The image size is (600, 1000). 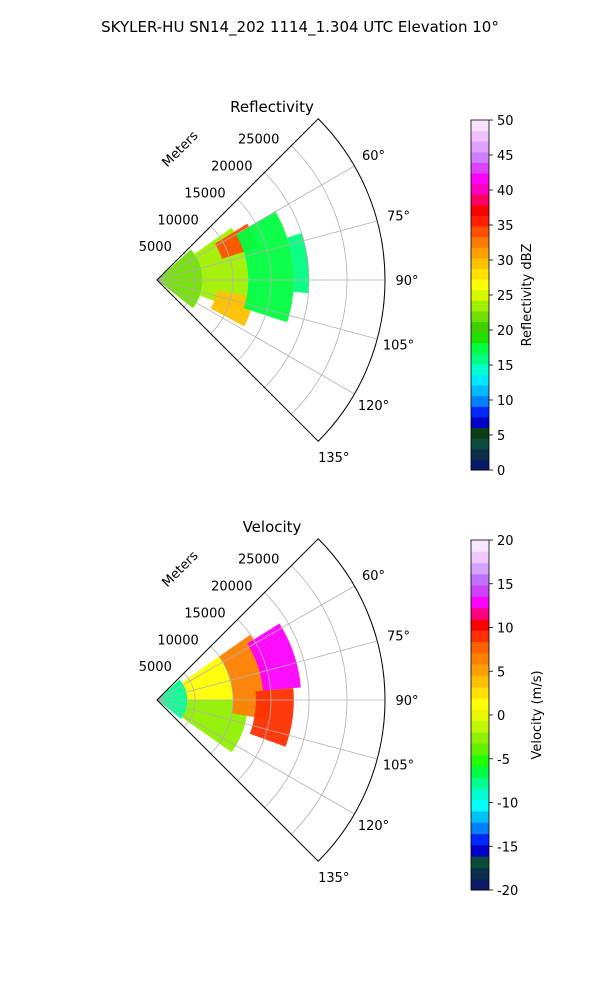 I want to click on colorbar-tick-label: 0, so click(x=501, y=716).